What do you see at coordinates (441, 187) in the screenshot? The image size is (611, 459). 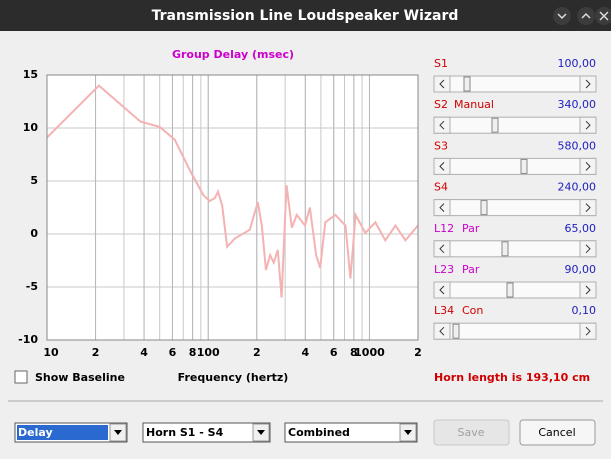 I see `slider-label: S4` at bounding box center [441, 187].